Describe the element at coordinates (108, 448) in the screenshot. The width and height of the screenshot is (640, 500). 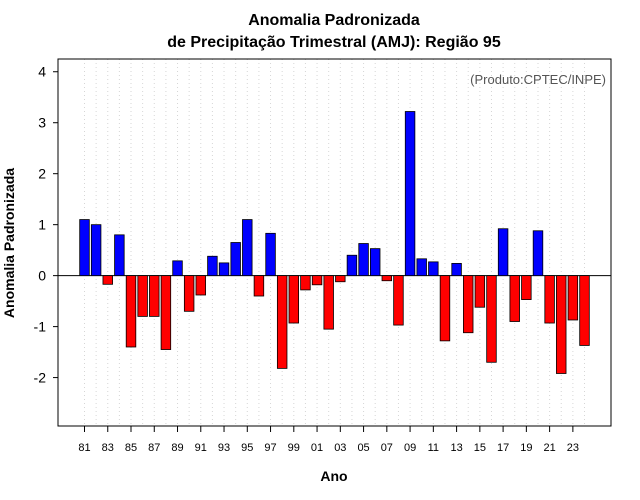
I see `x-tick-label: 83` at that location.